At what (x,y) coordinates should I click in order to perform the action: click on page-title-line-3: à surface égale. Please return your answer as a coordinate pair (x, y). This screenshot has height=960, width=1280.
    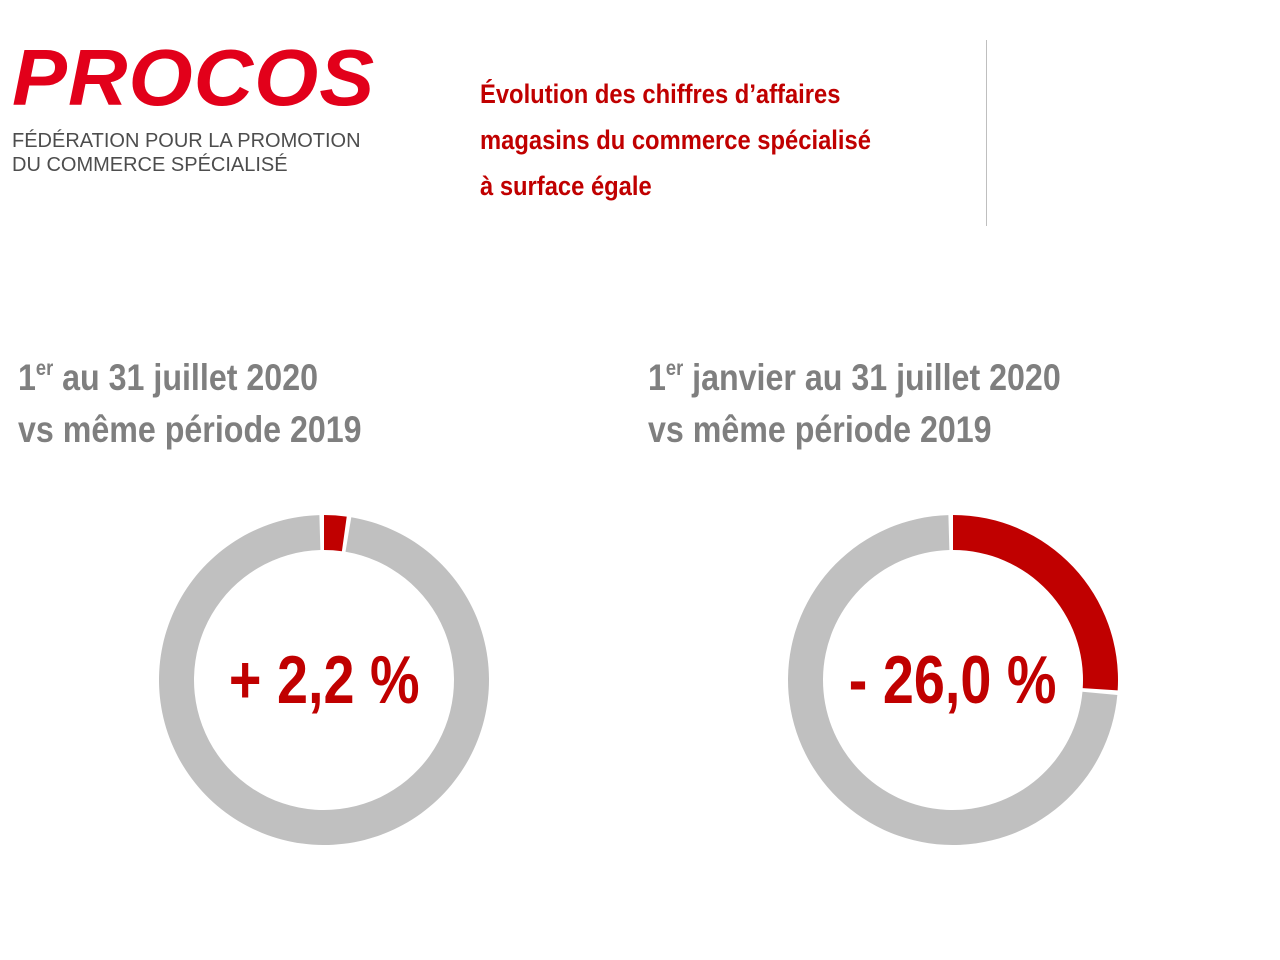
    Looking at the image, I should click on (566, 186).